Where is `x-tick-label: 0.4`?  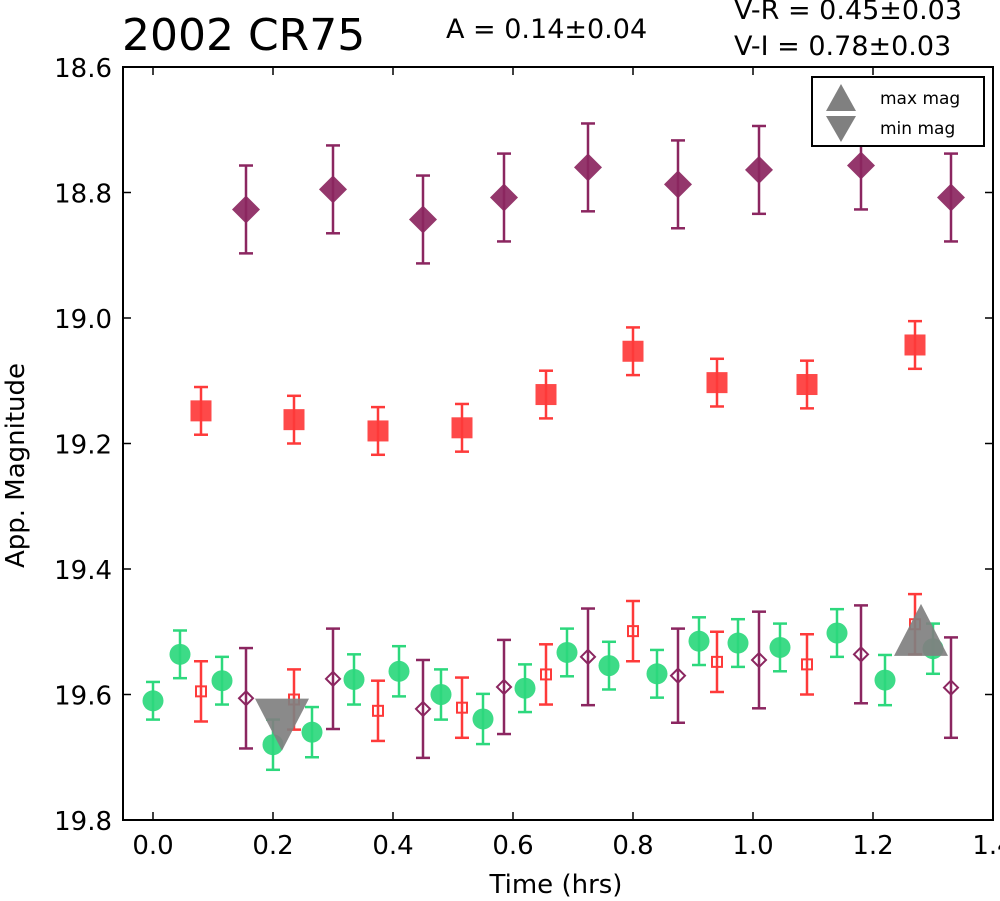
x-tick-label: 0.4 is located at coordinates (392, 846).